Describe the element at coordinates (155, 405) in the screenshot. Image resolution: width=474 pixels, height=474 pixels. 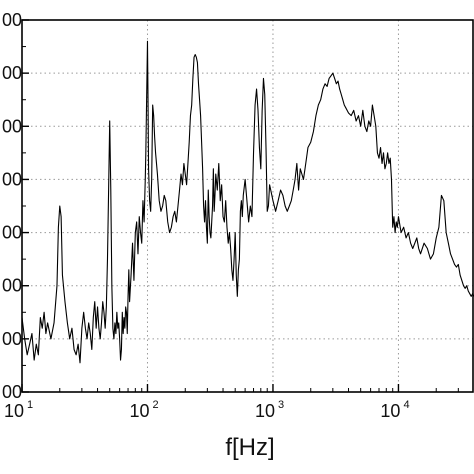
I see `x-tick-exponent: 2` at that location.